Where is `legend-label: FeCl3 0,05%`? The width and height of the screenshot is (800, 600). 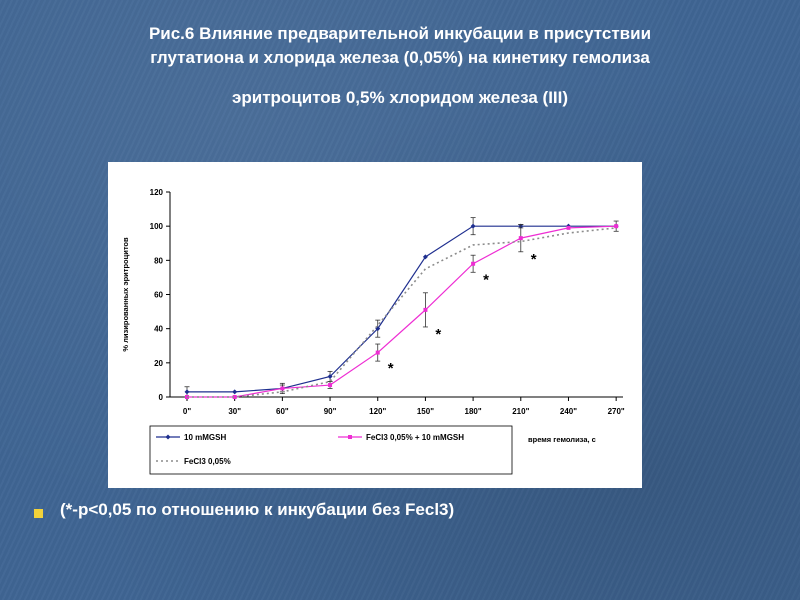
legend-label: FeCl3 0,05% is located at coordinates (207, 461).